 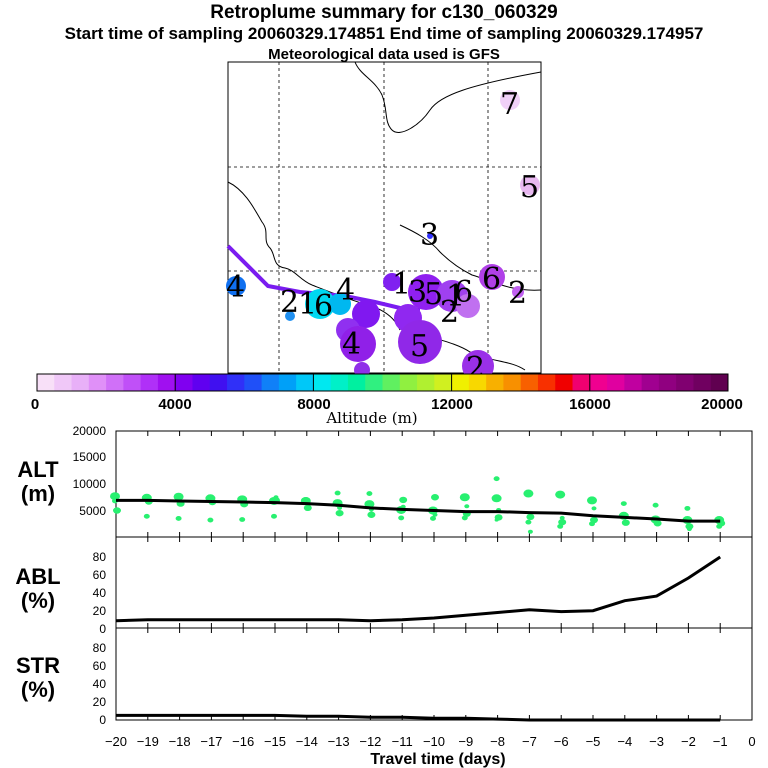 What do you see at coordinates (384, 12) in the screenshot?
I see `chart-title: Retroplume summary for c130_060329` at bounding box center [384, 12].